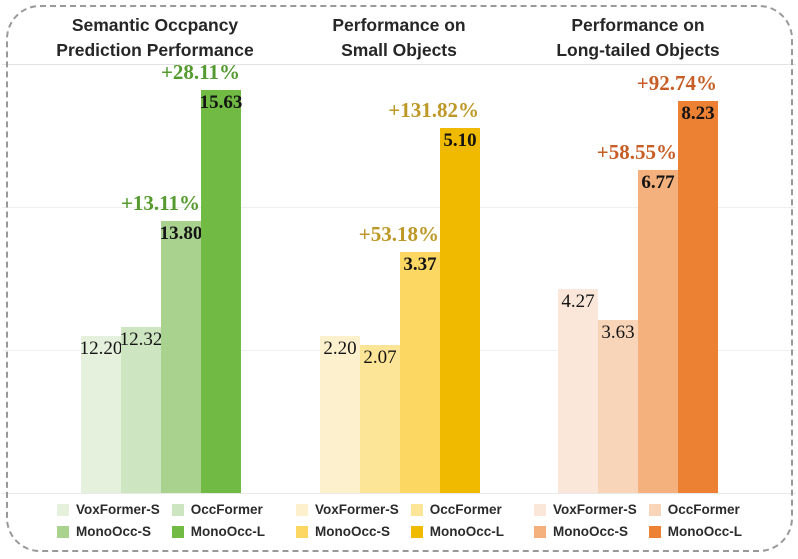 Image resolution: width=798 pixels, height=559 pixels. What do you see at coordinates (399, 64) in the screenshot?
I see `gridline-top` at bounding box center [399, 64].